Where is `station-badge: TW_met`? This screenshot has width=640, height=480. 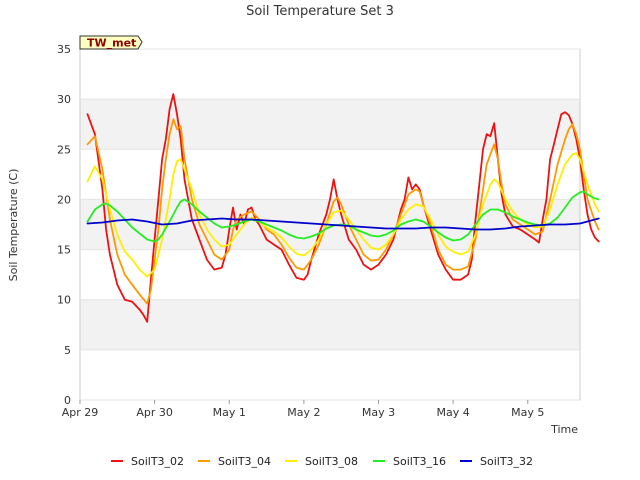
station-badge: TW_met is located at coordinates (111, 42).